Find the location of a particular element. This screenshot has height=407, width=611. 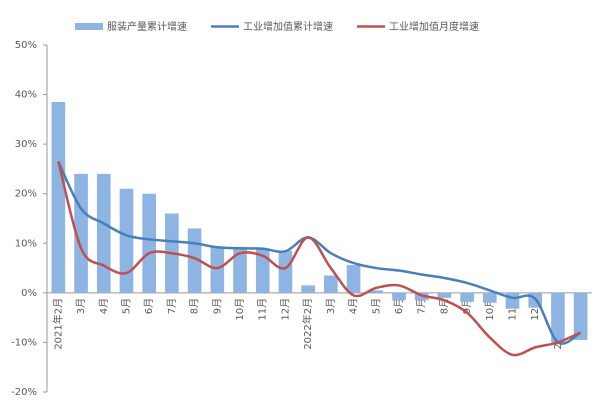

y-tick-label: -20% is located at coordinates (24, 392).